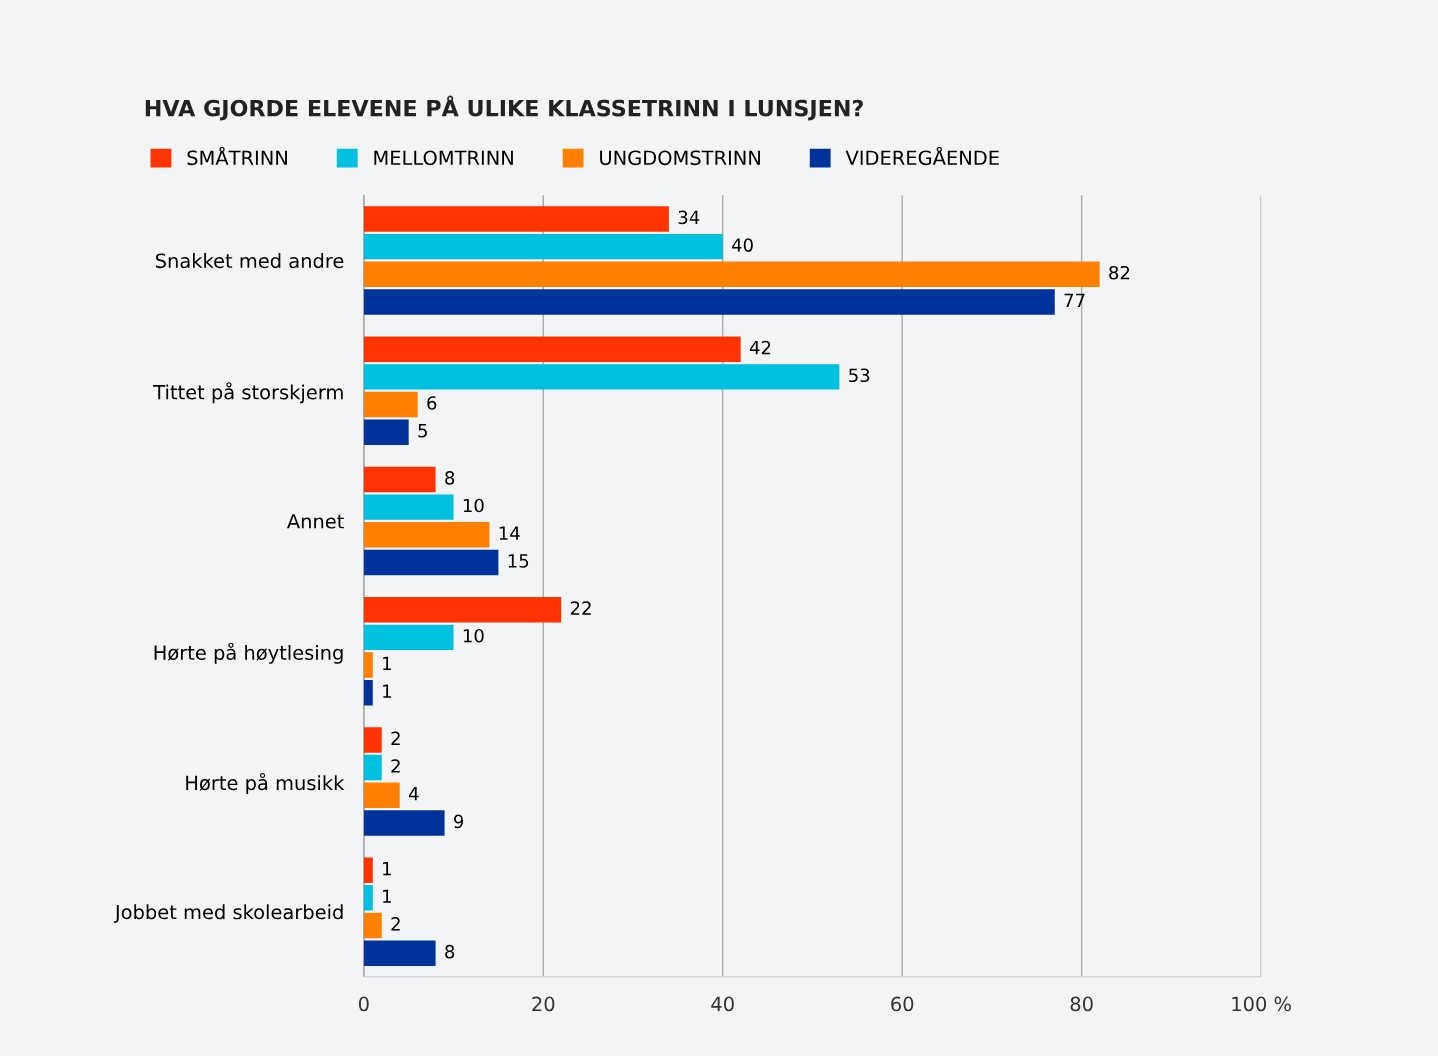 This screenshot has height=1056, width=1438. I want to click on data-label: 42, so click(760, 347).